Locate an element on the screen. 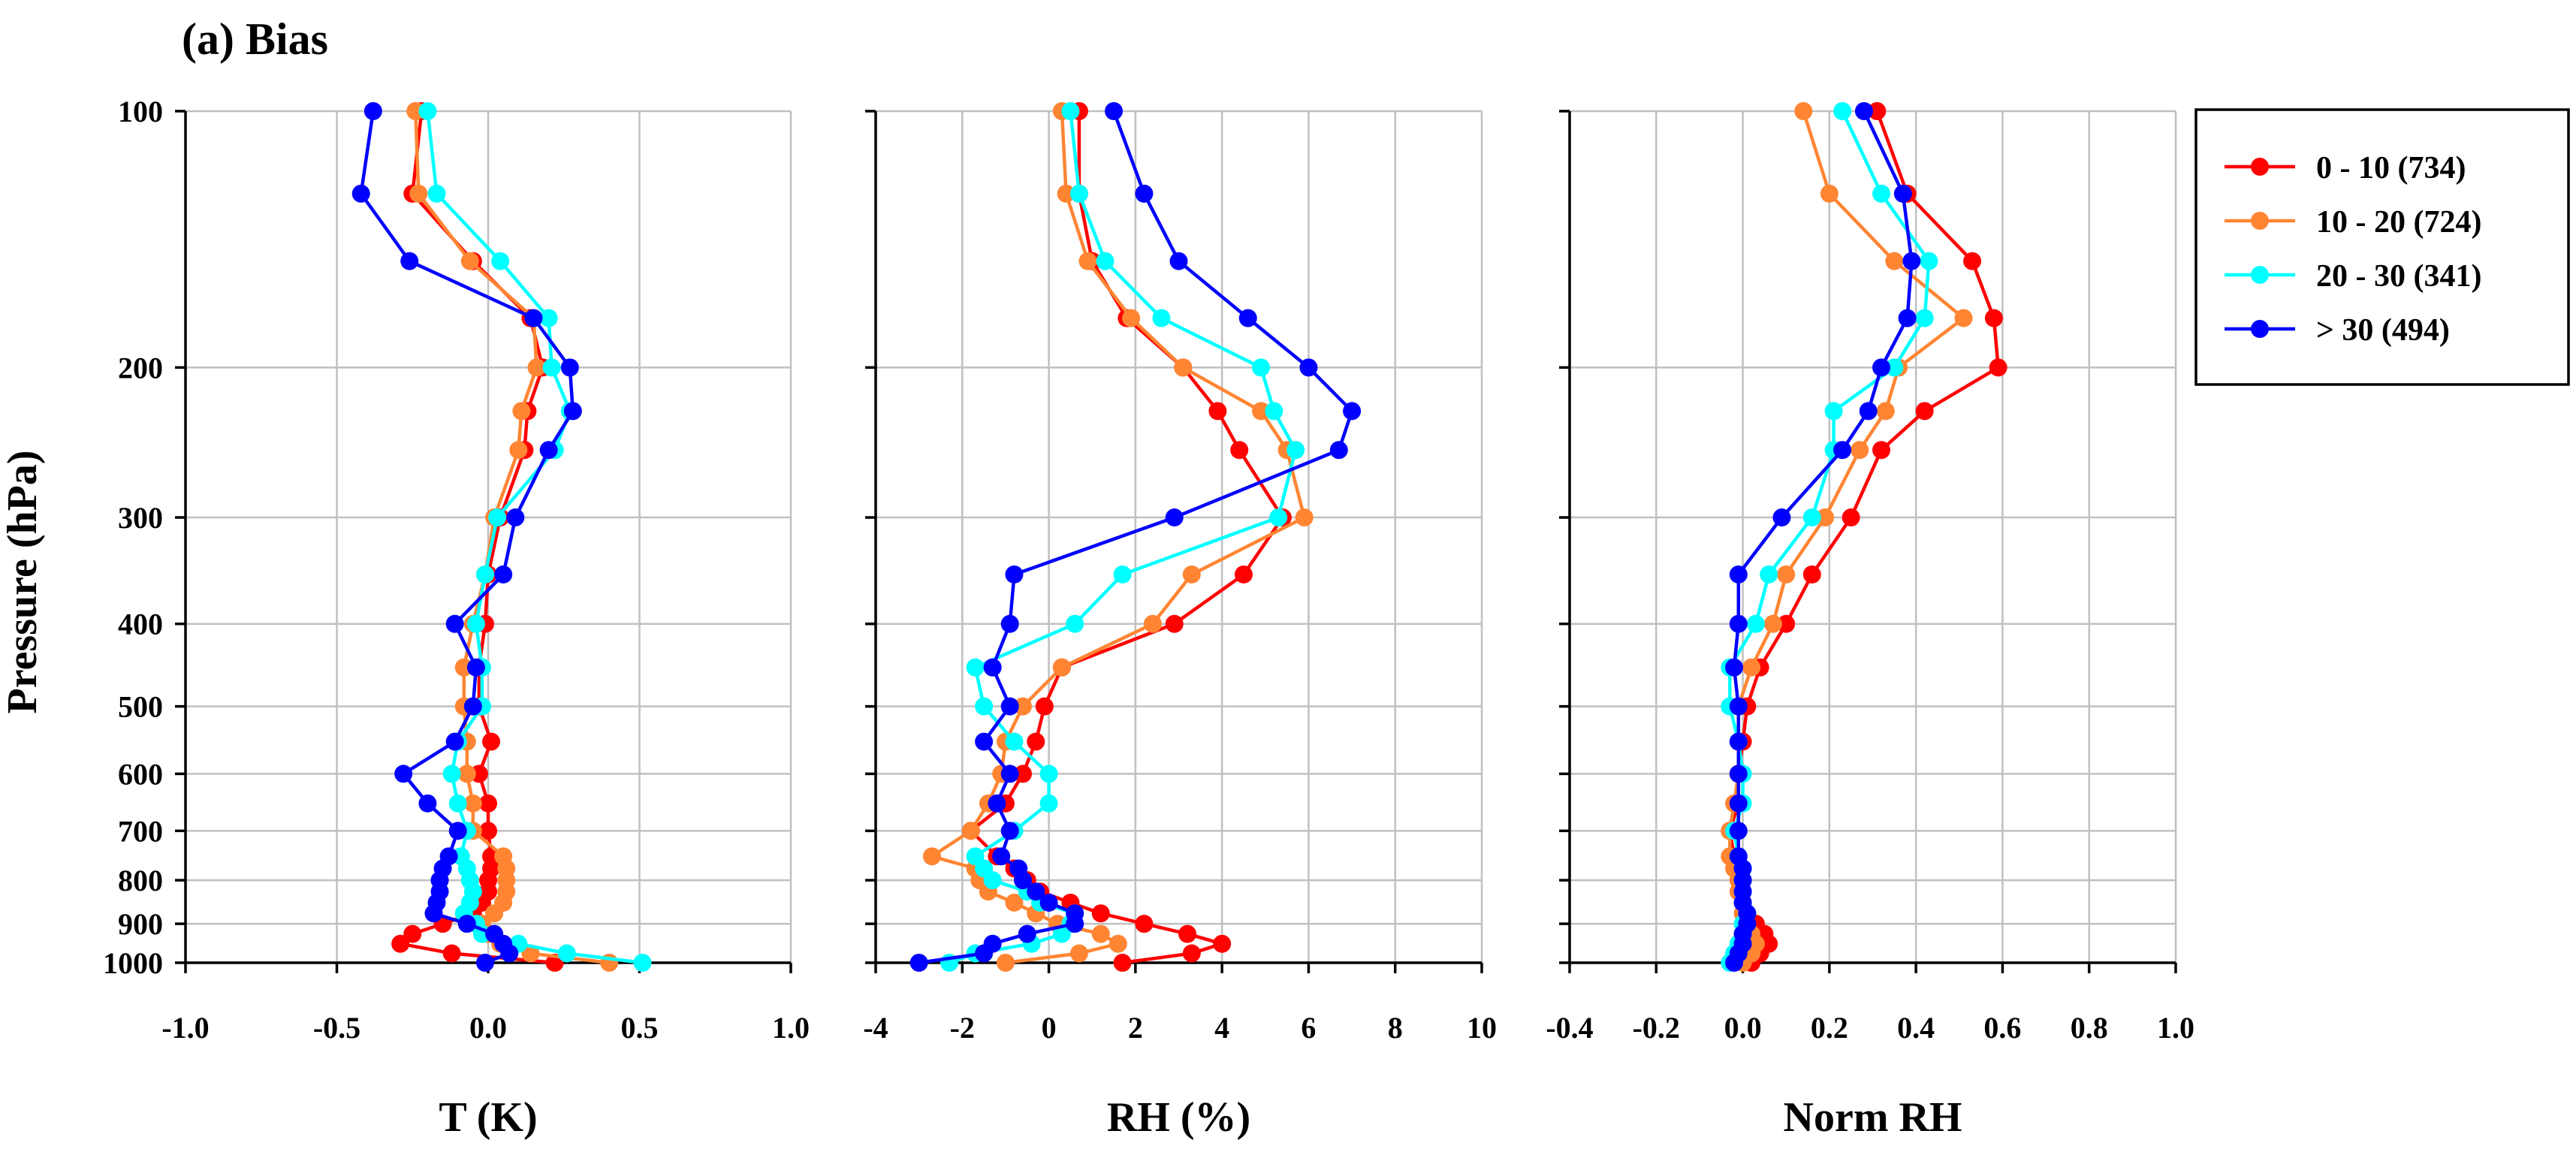 The width and height of the screenshot is (2576, 1155). y-tick-label: 500 is located at coordinates (140, 707).